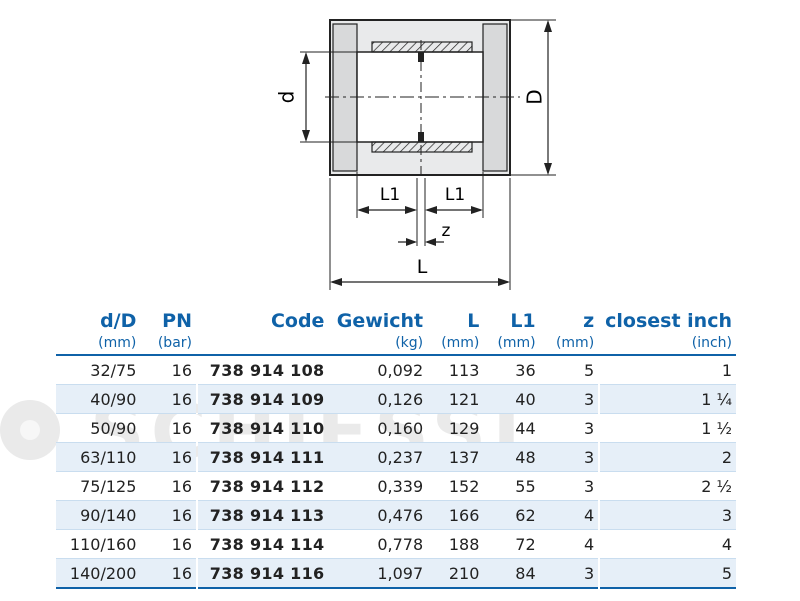 Image resolution: width=800 pixels, height=601 pixels. I want to click on table-row-dd: 50/90, so click(98, 428).